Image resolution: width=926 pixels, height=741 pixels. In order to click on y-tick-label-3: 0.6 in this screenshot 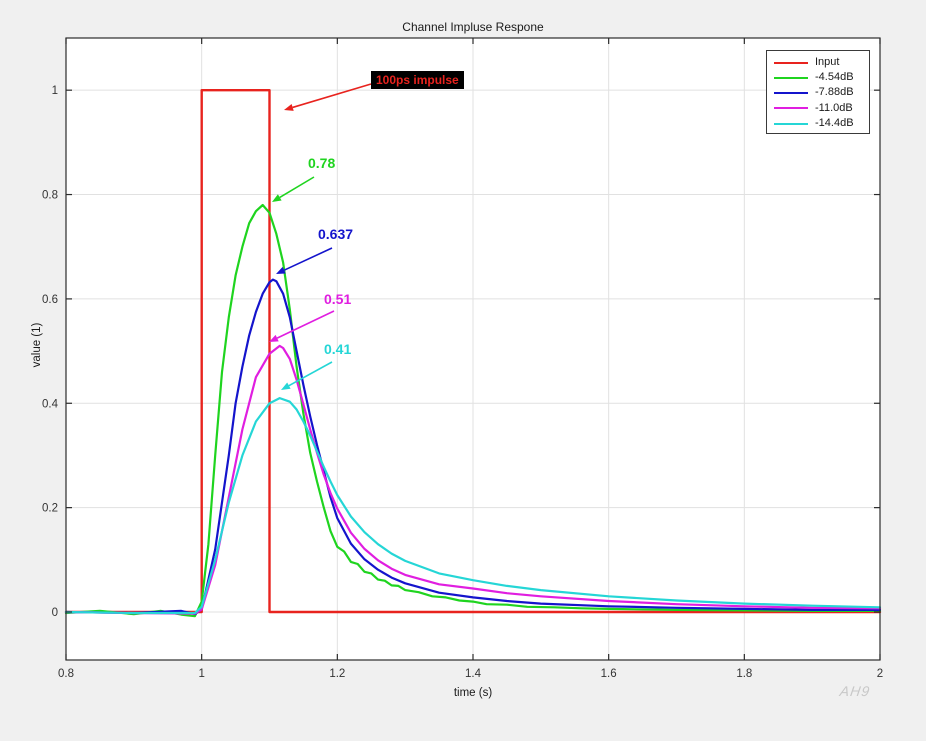, I will do `click(50, 300)`.